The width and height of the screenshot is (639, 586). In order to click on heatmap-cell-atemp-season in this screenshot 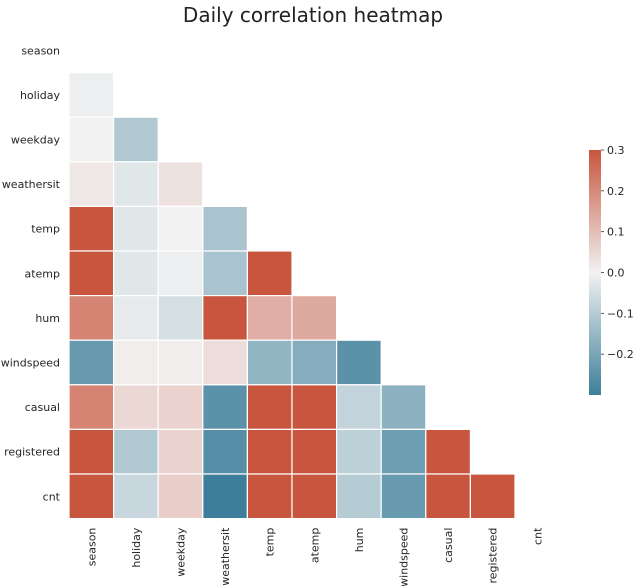, I will do `click(91, 273)`.